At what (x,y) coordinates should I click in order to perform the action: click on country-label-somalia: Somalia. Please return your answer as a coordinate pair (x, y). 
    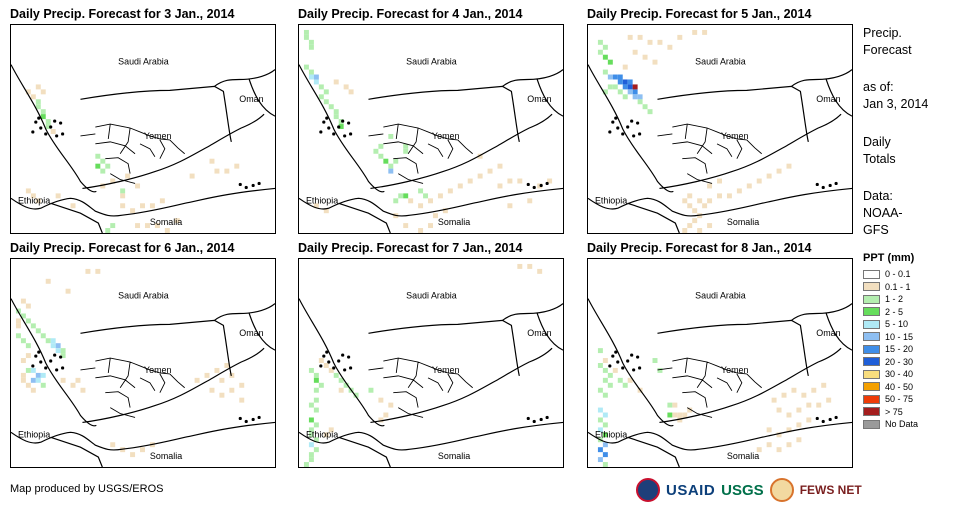
    Looking at the image, I should click on (166, 456).